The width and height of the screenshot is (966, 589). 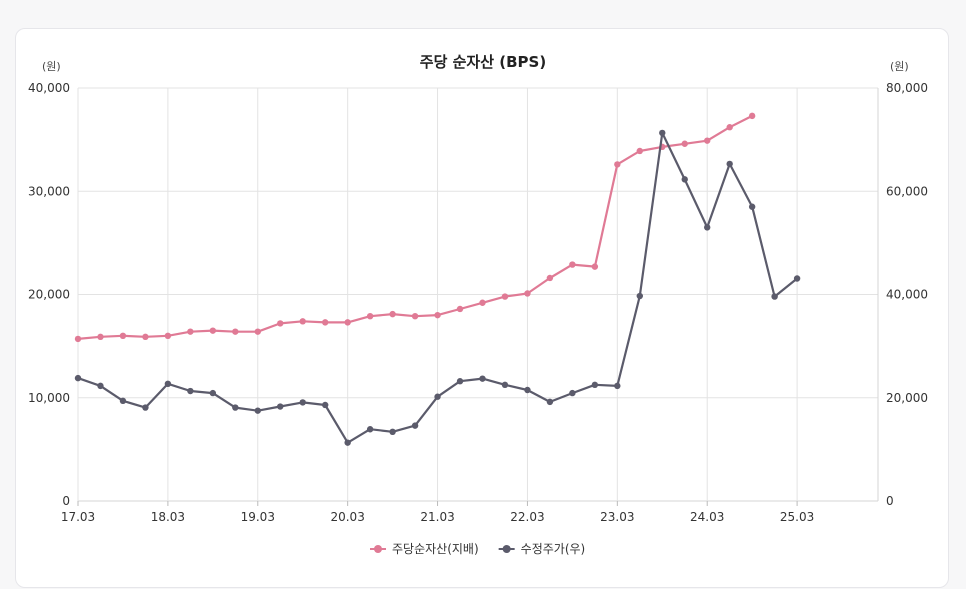 What do you see at coordinates (51, 66) in the screenshot?
I see `left-axis-unit: (원)` at bounding box center [51, 66].